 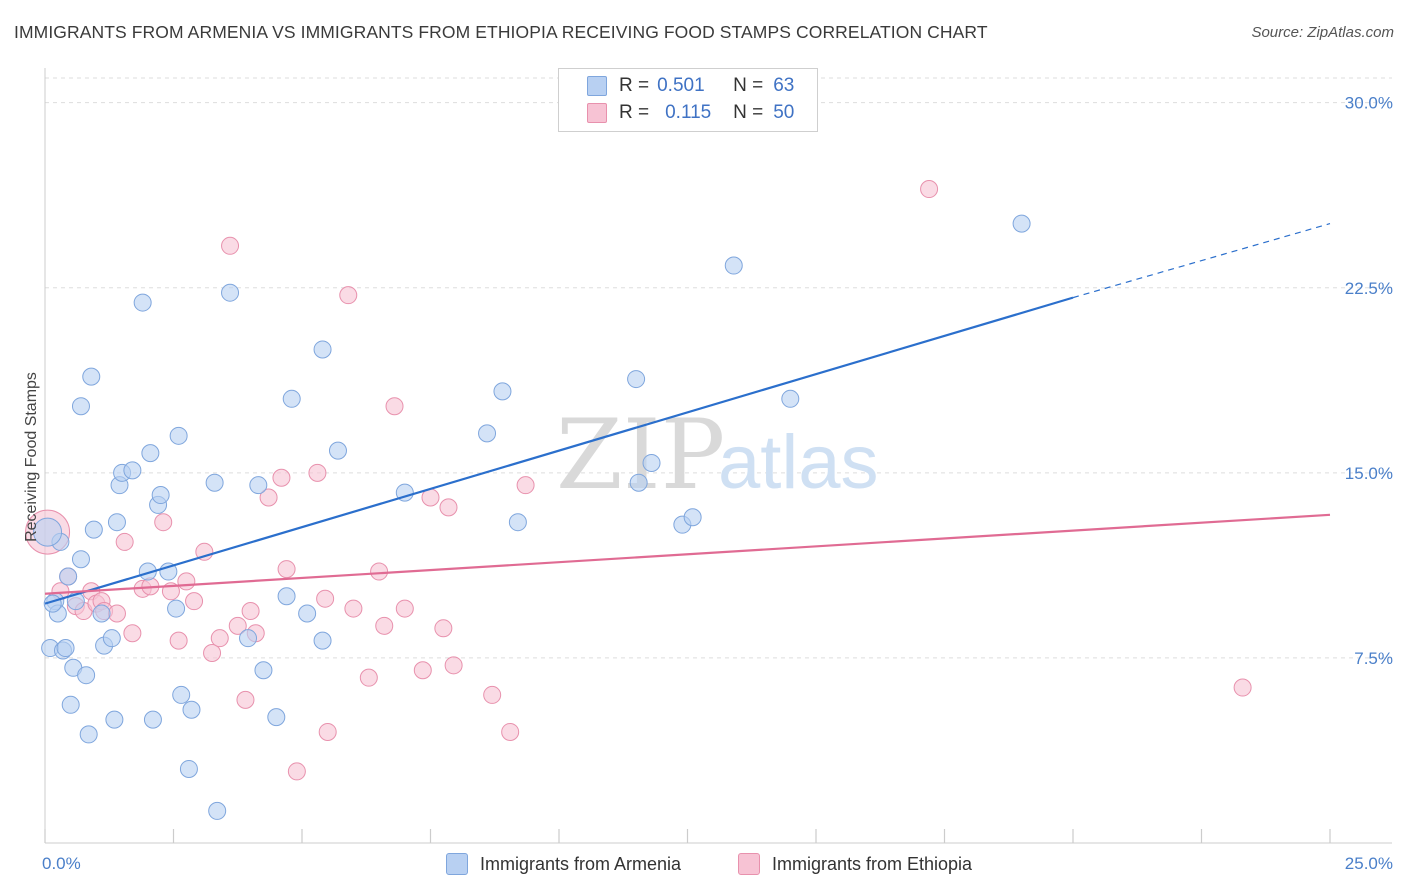 What do you see at coordinates (1201, 261) in the screenshot?
I see `armenia-trendline-extension` at bounding box center [1201, 261].